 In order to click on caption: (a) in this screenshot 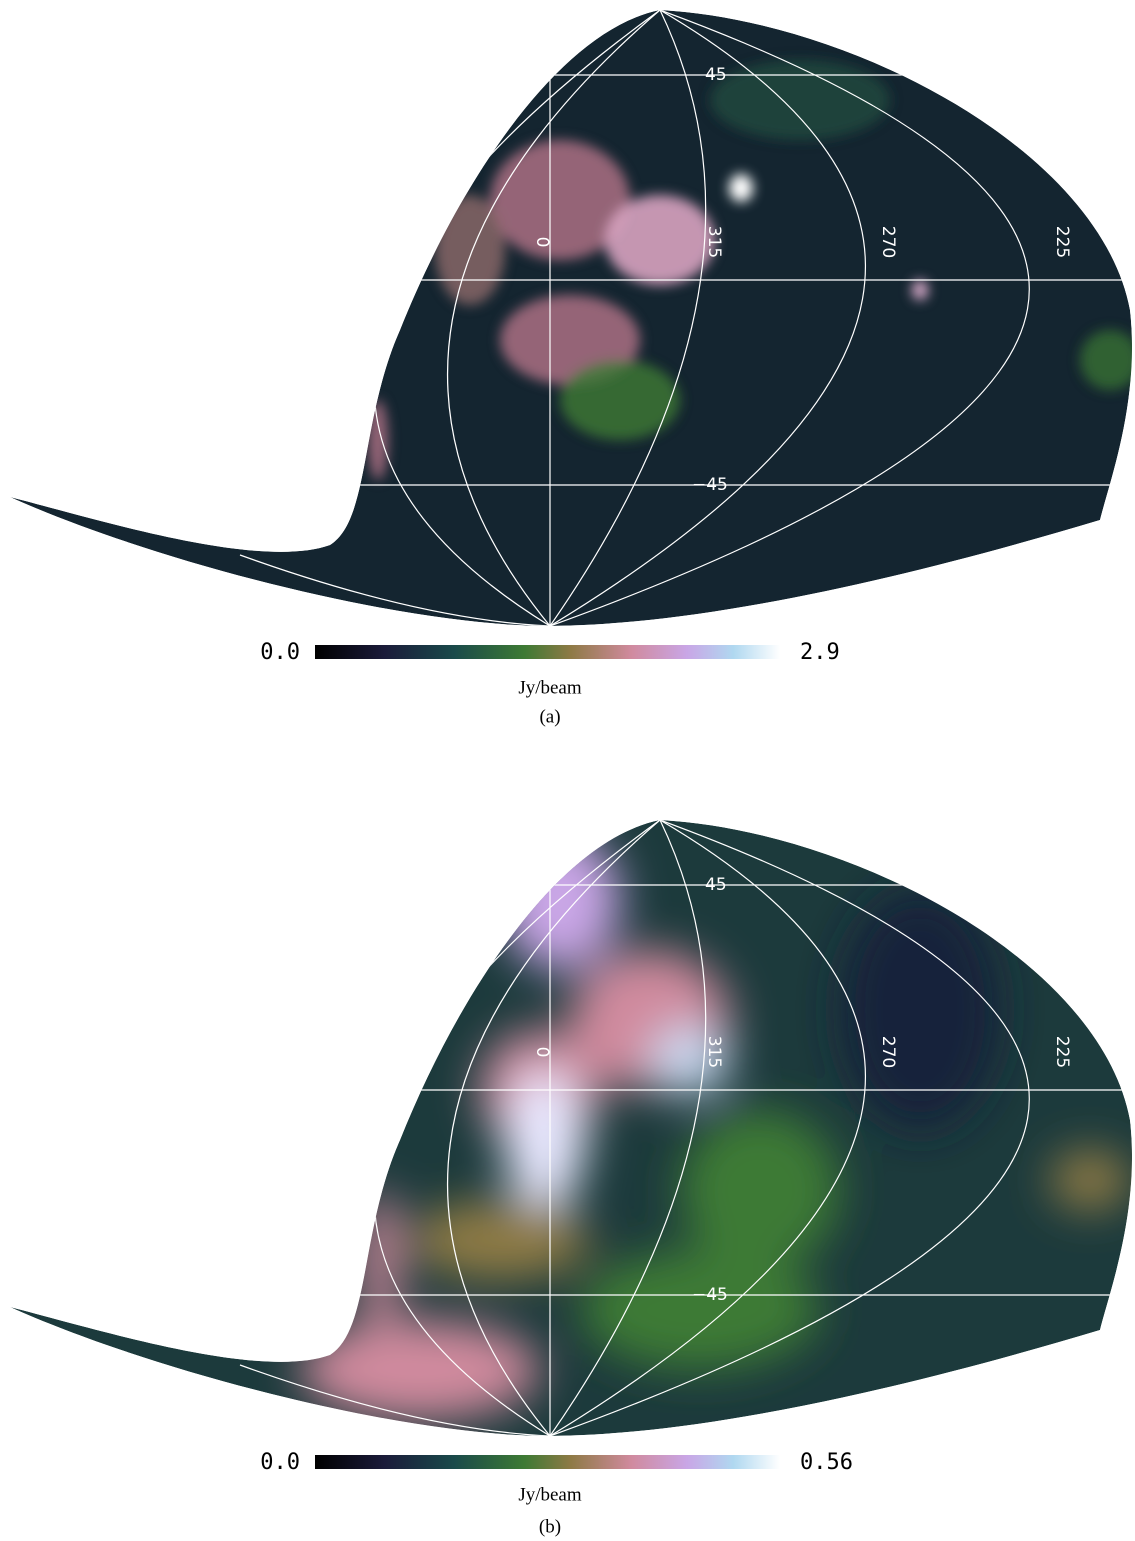, I will do `click(549, 716)`.